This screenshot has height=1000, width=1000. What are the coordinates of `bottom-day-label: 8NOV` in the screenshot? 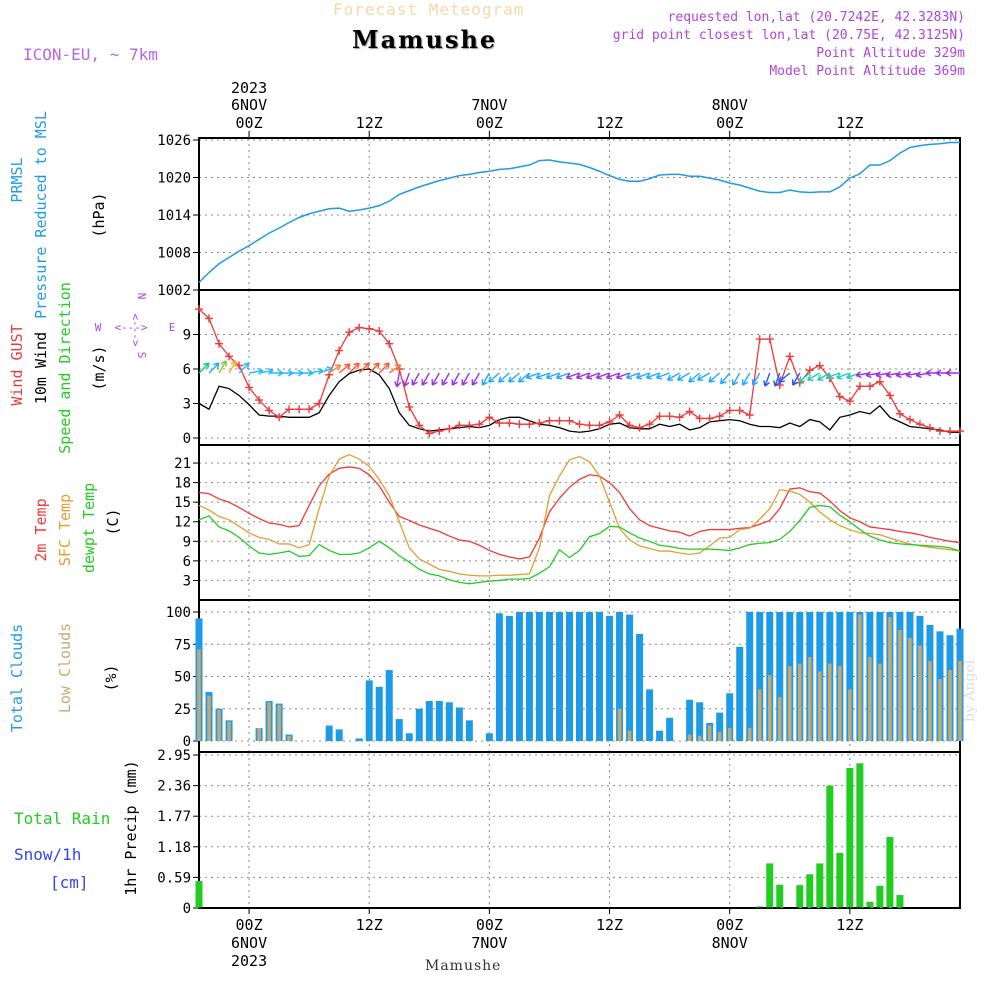 It's located at (730, 943).